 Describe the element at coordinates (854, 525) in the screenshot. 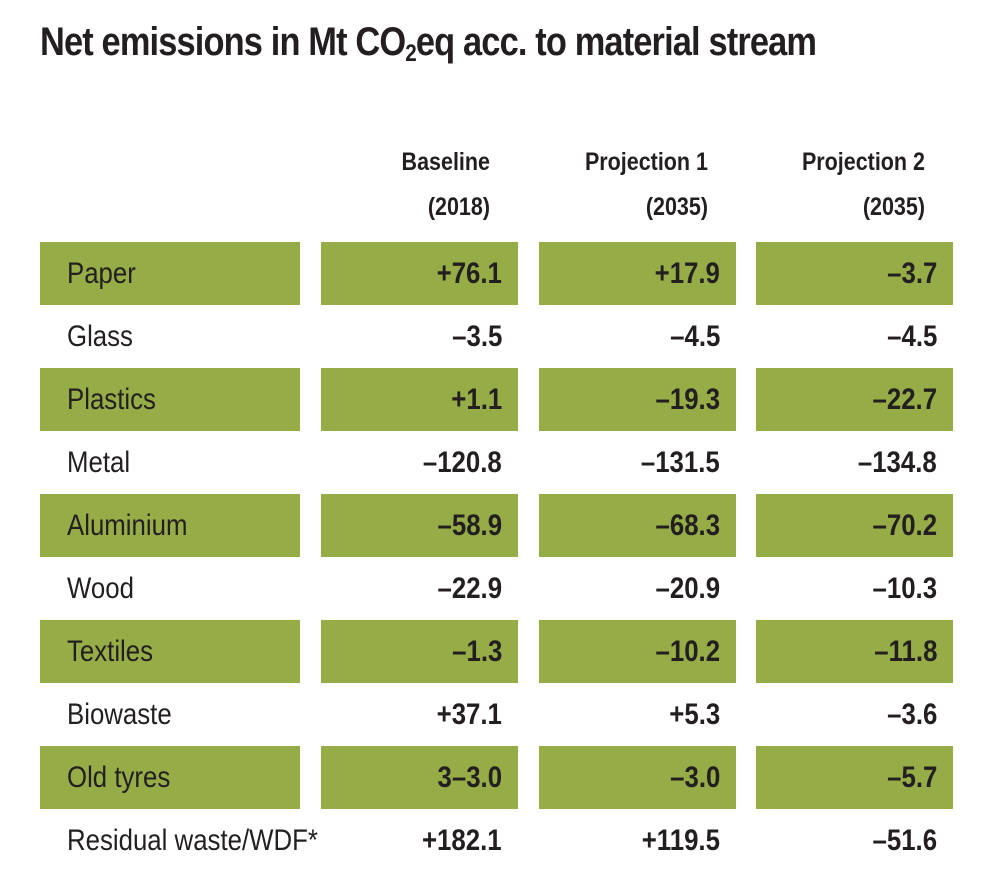

I see `table-cell: –70.2` at that location.